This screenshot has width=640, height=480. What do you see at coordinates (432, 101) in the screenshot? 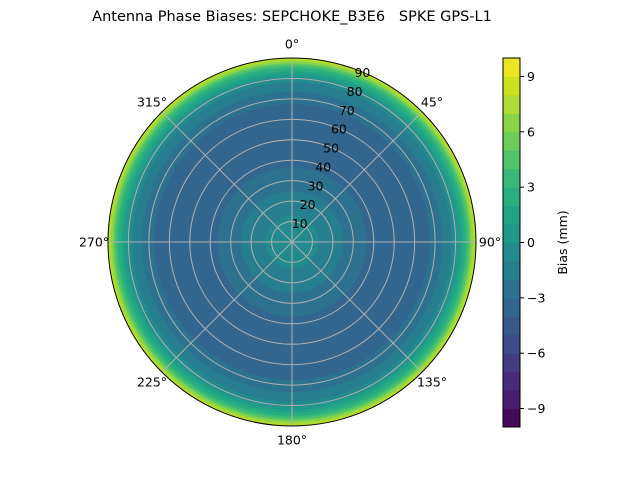
I see `angle-tick-label: 45°` at bounding box center [432, 101].